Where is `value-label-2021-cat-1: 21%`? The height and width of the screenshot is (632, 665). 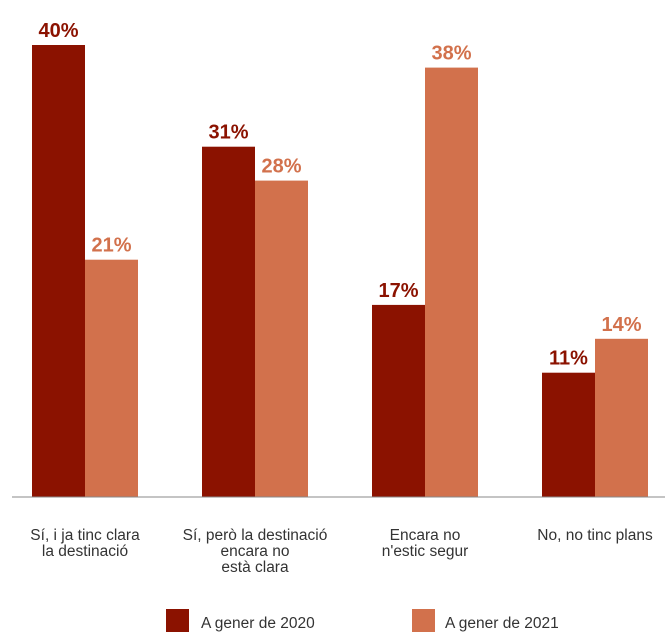
value-label-2021-cat-1: 21% is located at coordinates (111, 246).